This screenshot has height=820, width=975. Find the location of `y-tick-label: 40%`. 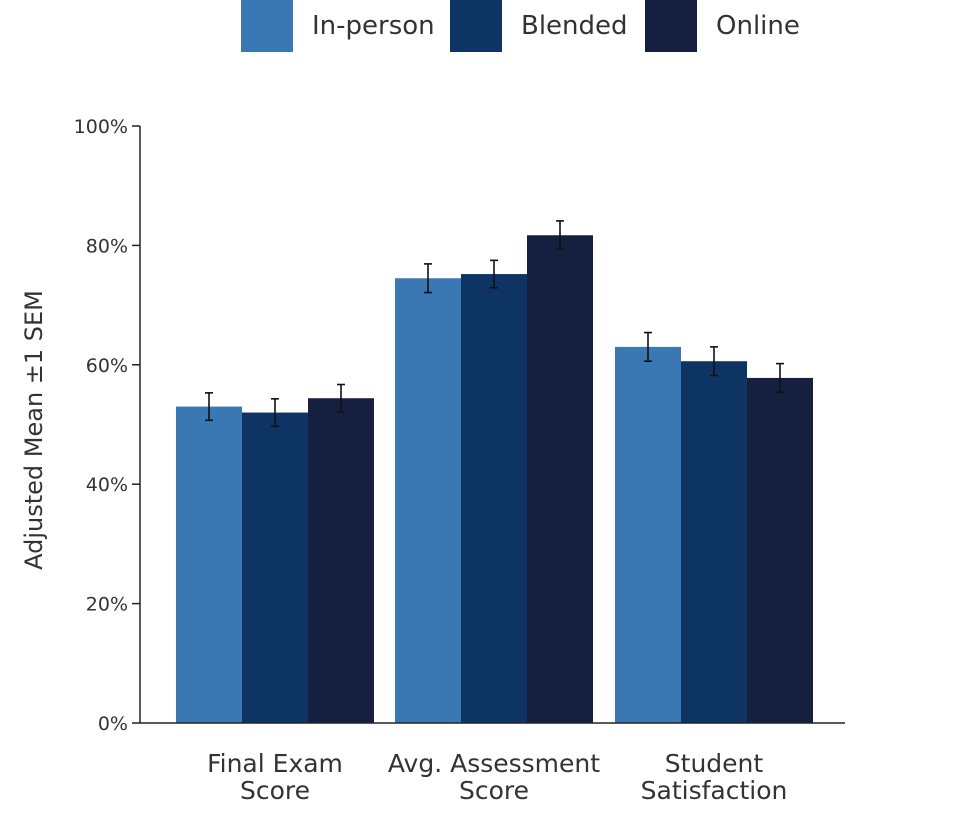

y-tick-label: 40% is located at coordinates (107, 485).